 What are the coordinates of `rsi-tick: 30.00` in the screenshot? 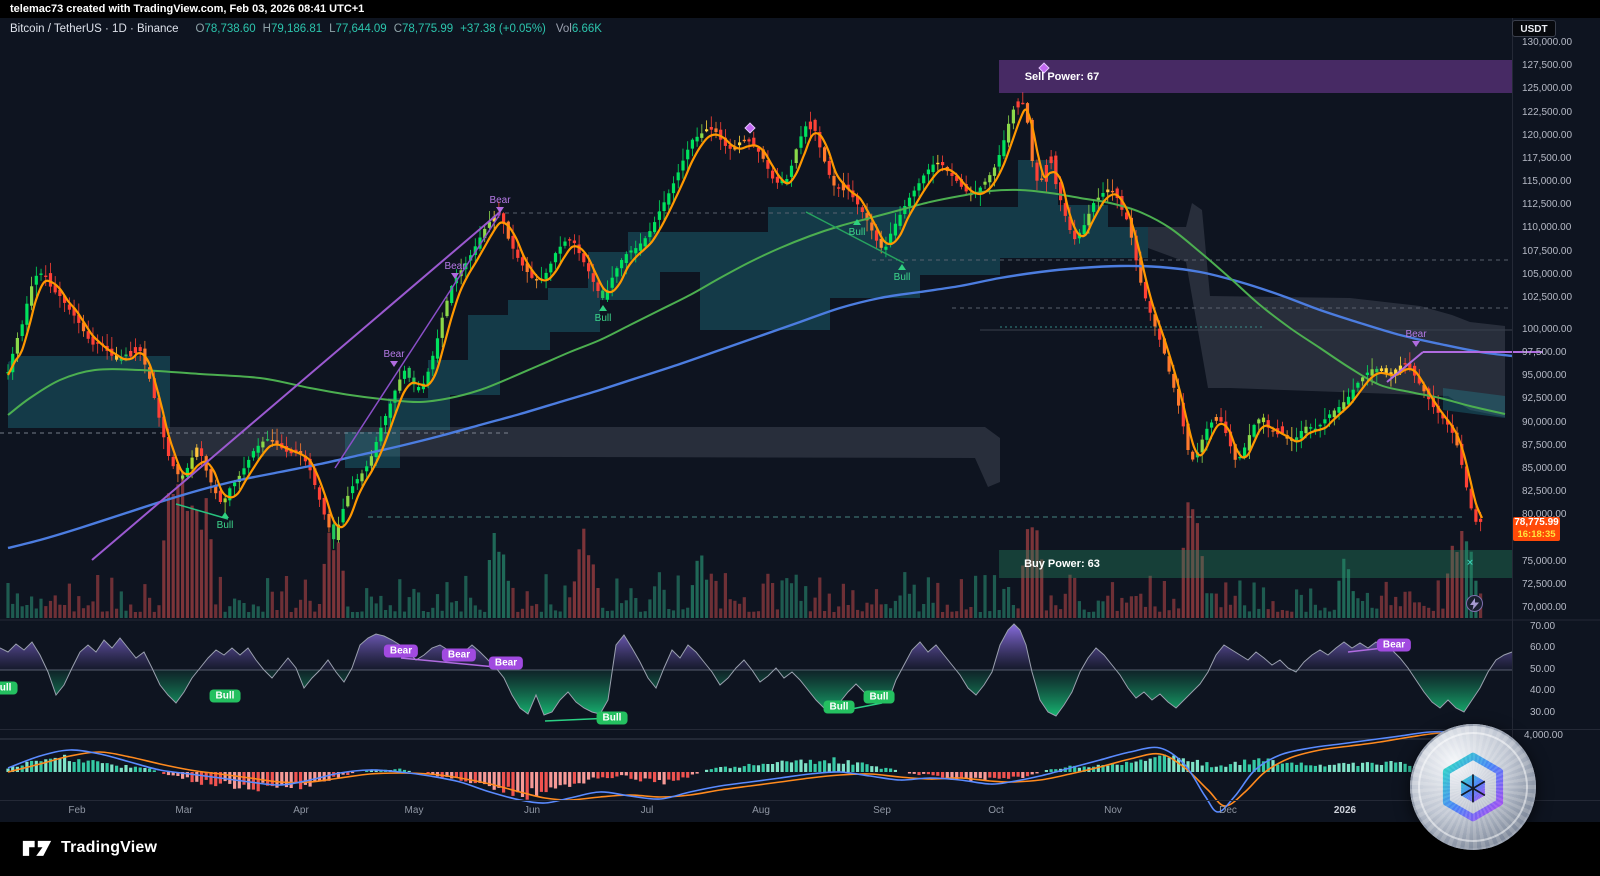 It's located at (1543, 712).